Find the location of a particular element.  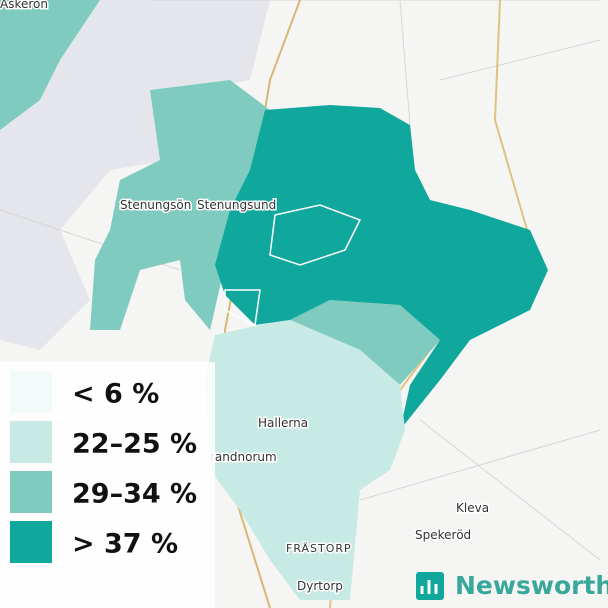

legend-label: > 37 % is located at coordinates (125, 544).